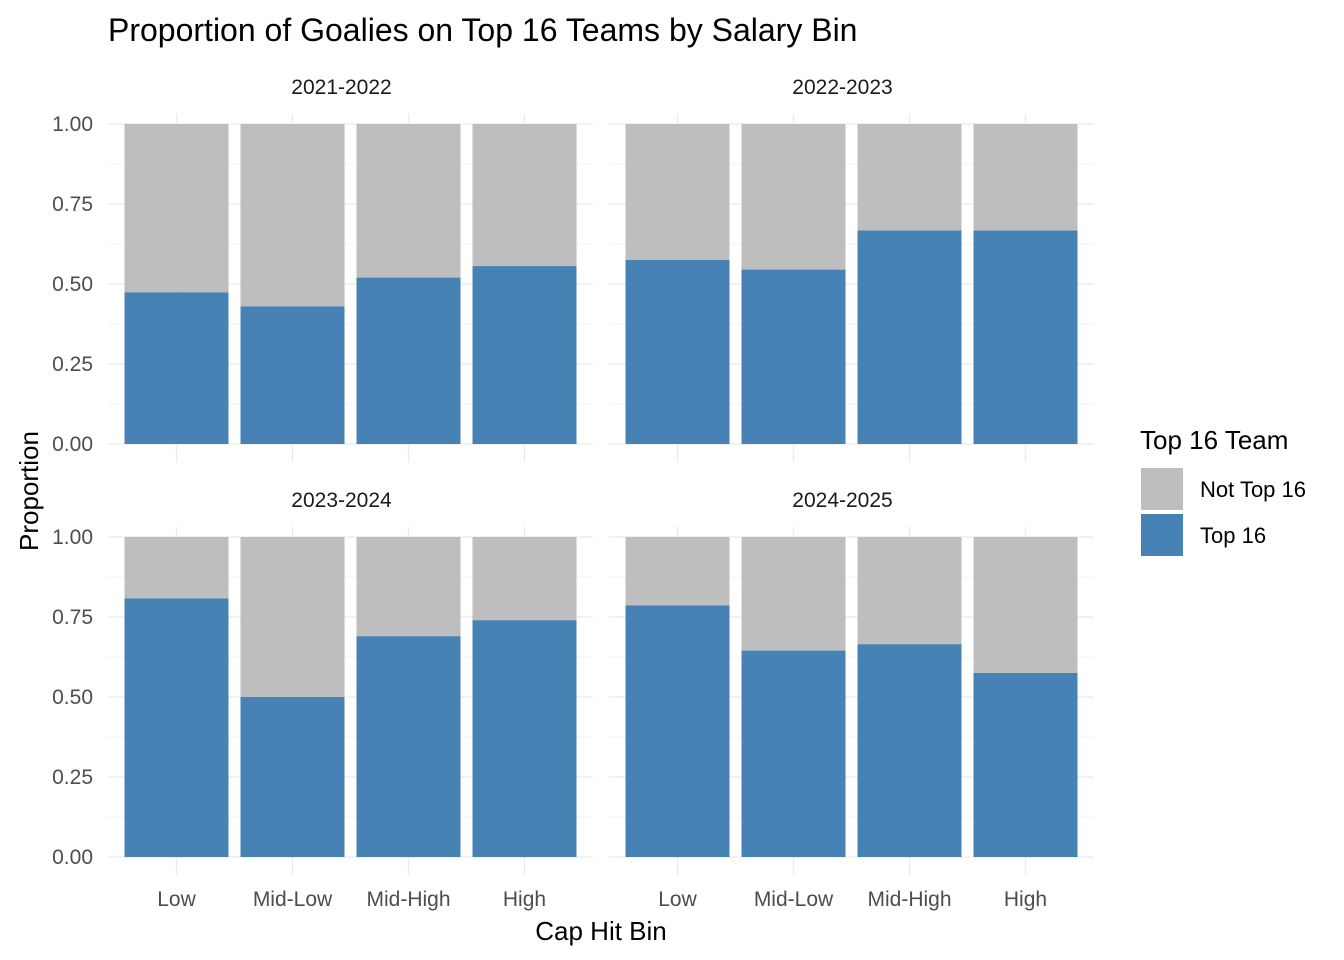  Describe the element at coordinates (29, 491) in the screenshot. I see `y-axis-title: Proportion` at that location.